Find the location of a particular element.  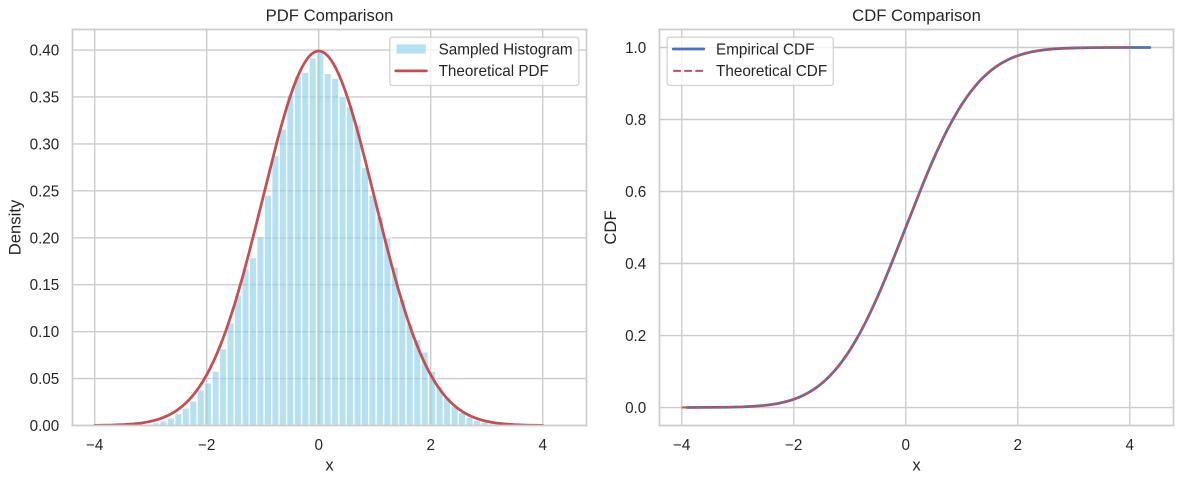

svg-text: Empirical CDF is located at coordinates (765, 49).